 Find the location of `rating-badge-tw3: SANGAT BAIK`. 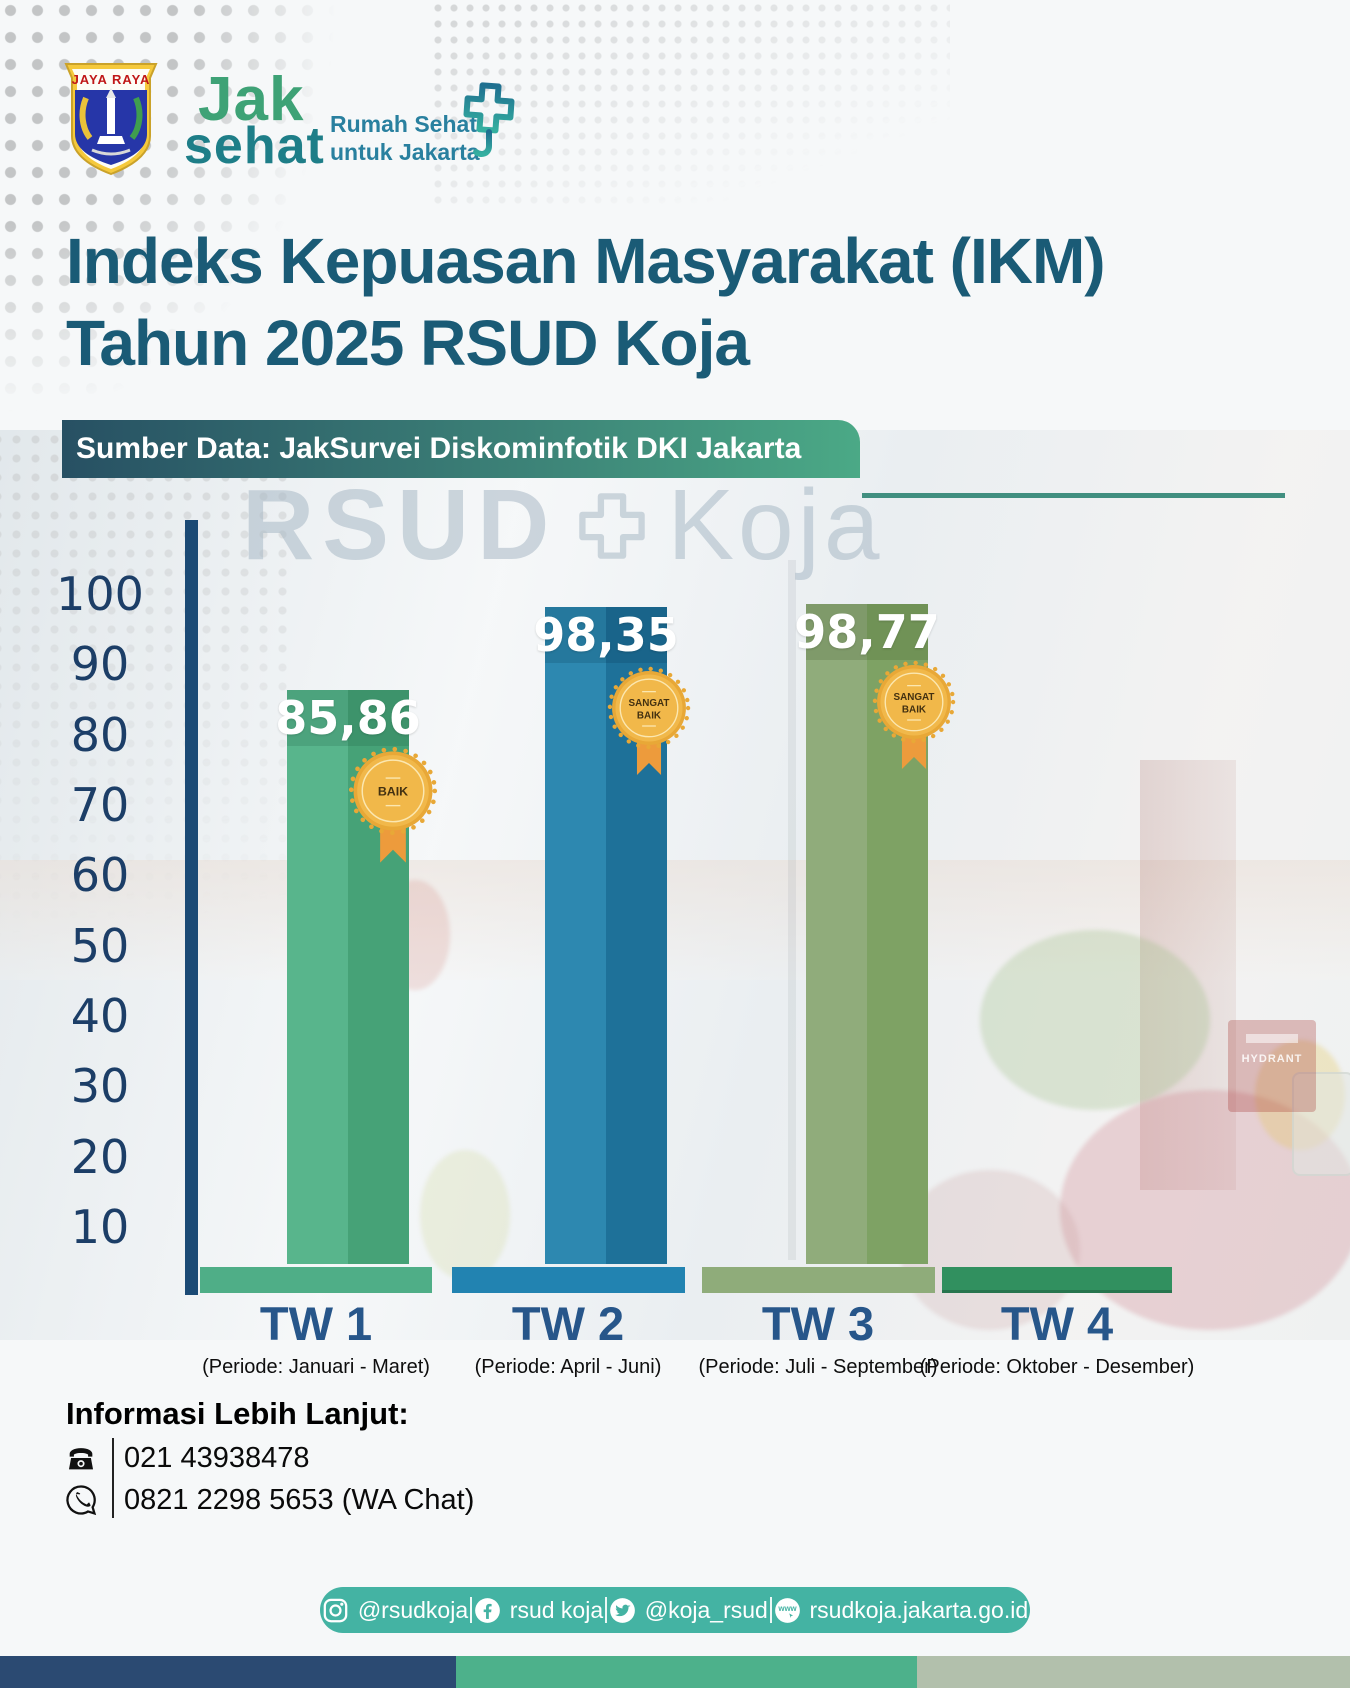

rating-badge-tw3: SANGAT BAIK is located at coordinates (914, 714).